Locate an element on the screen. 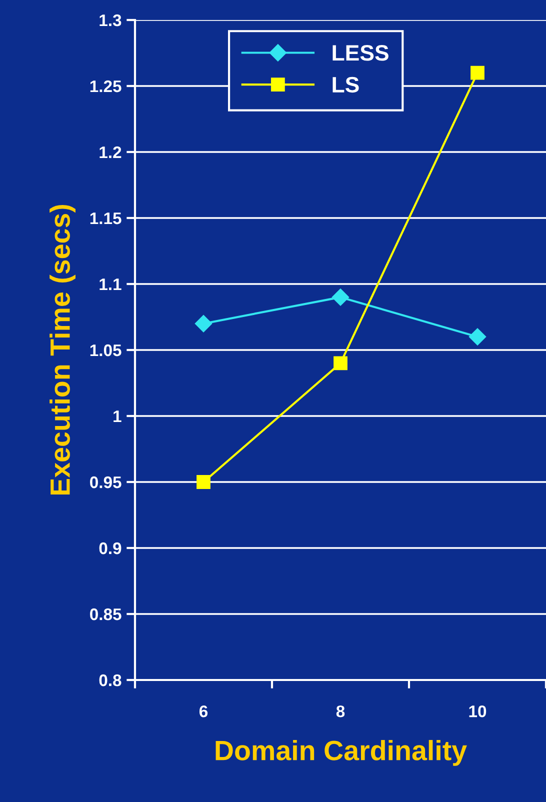 The width and height of the screenshot is (546, 802). y-tick-label: 1.15 is located at coordinates (106, 218).